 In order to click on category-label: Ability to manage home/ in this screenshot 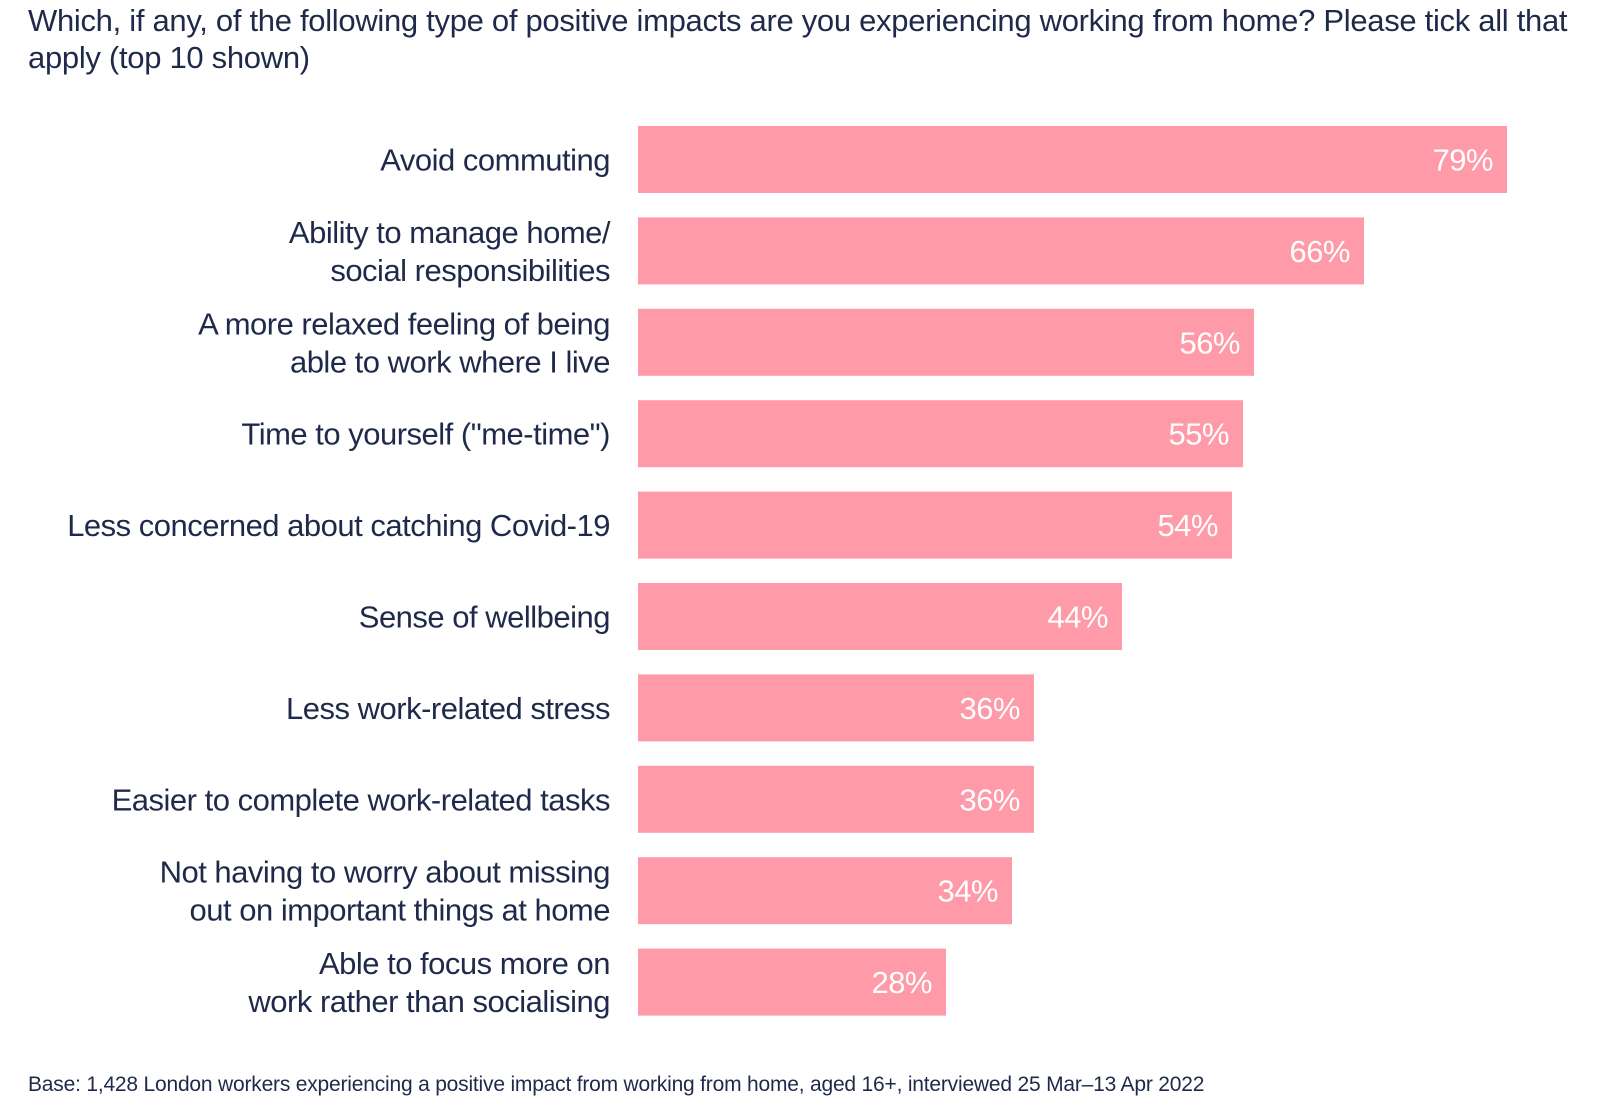, I will do `click(450, 232)`.